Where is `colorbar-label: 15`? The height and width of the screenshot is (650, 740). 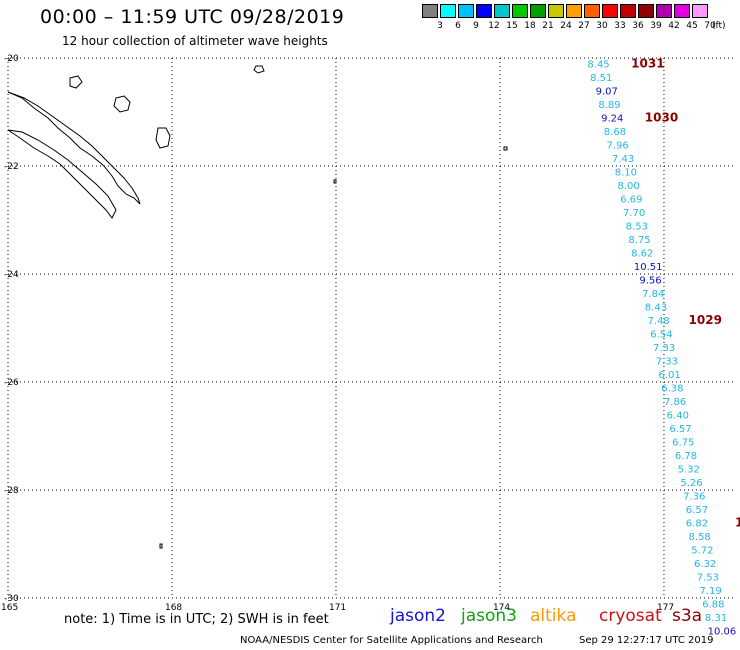
colorbar-label: 15 is located at coordinates (512, 26).